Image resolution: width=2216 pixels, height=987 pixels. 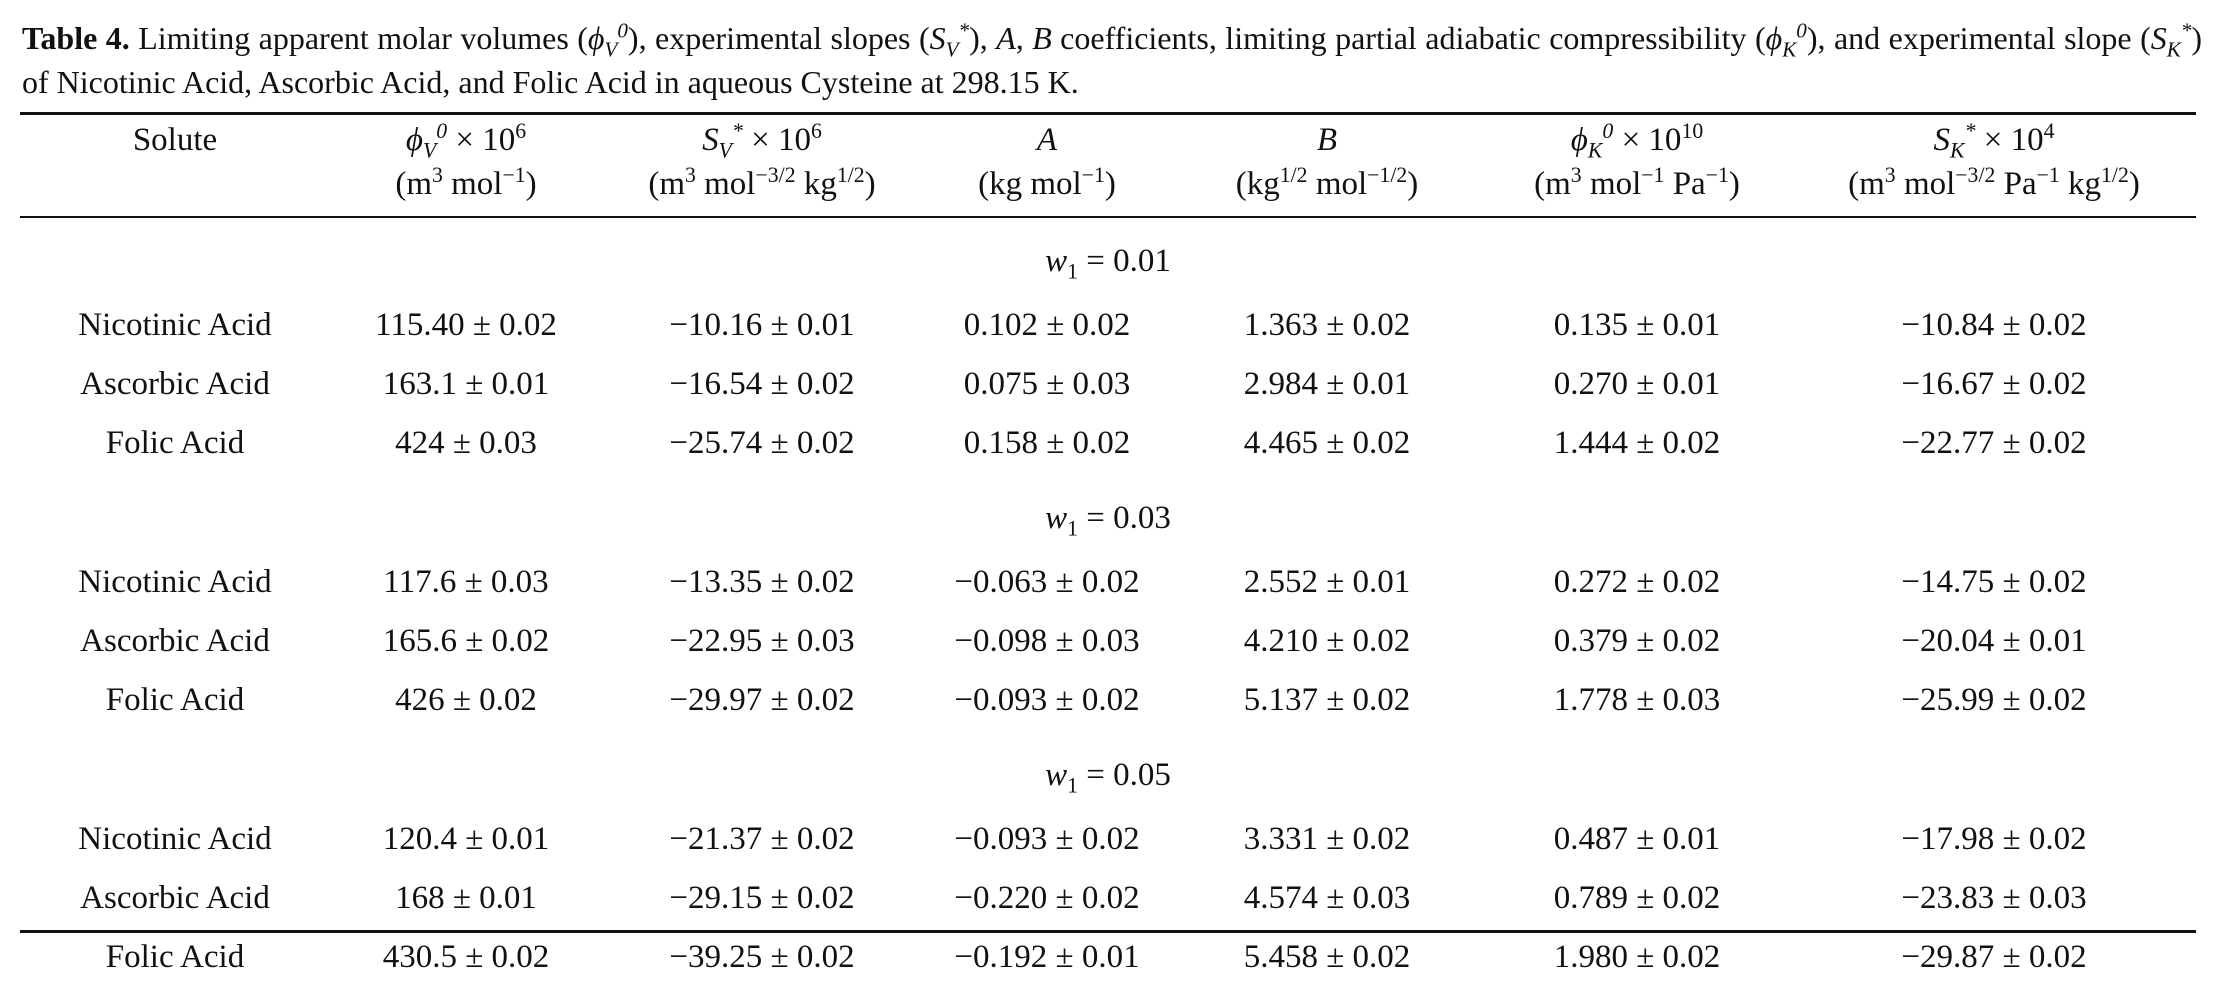 I want to click on group-header-row: w1 = 0.03, so click(x=1108, y=513).